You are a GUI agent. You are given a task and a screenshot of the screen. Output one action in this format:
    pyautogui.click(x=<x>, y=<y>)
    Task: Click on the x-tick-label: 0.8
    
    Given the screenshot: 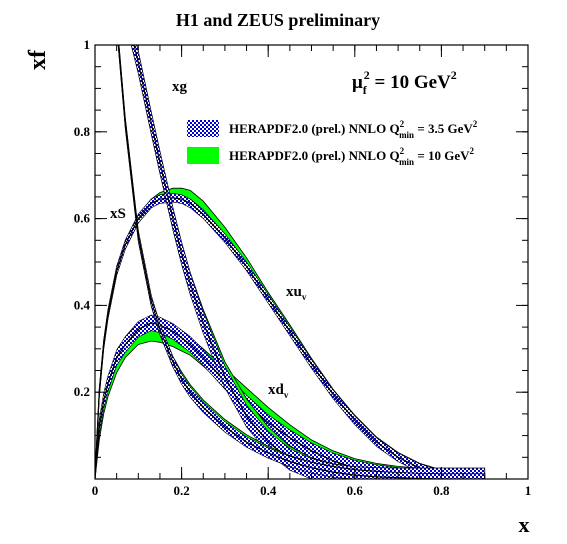 What is the action you would take?
    pyautogui.click(x=441, y=490)
    